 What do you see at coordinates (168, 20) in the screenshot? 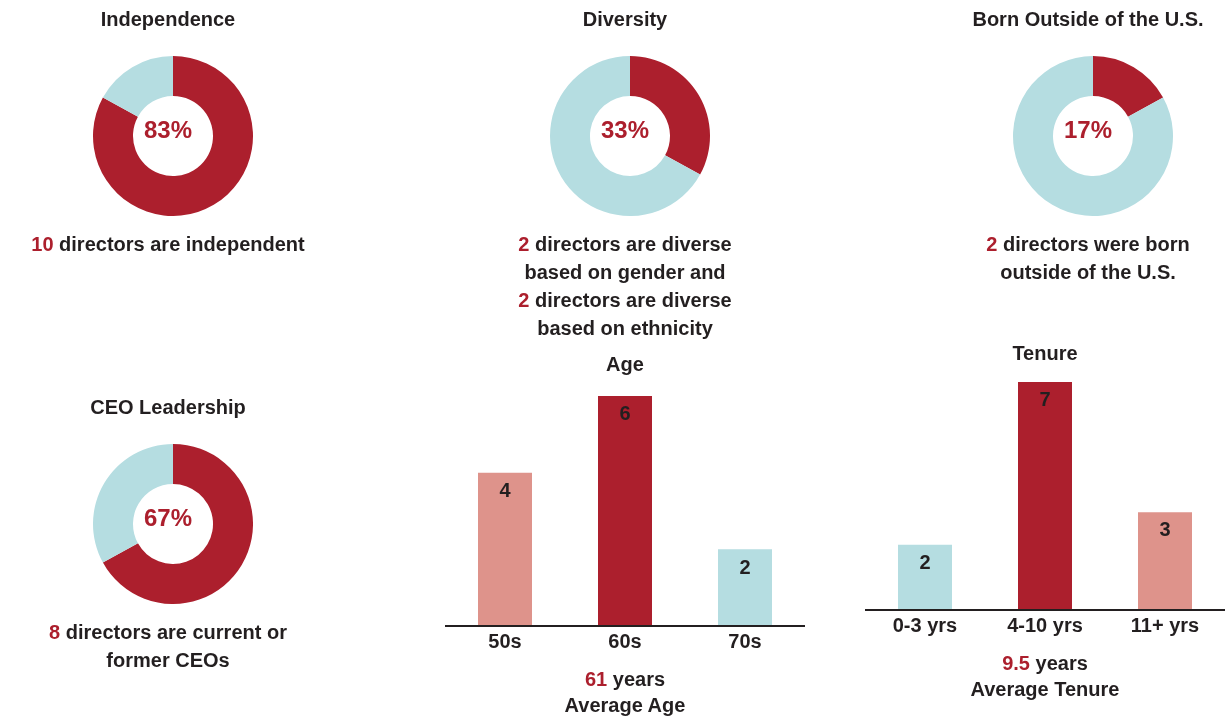
I see `chart-title: Independence` at bounding box center [168, 20].